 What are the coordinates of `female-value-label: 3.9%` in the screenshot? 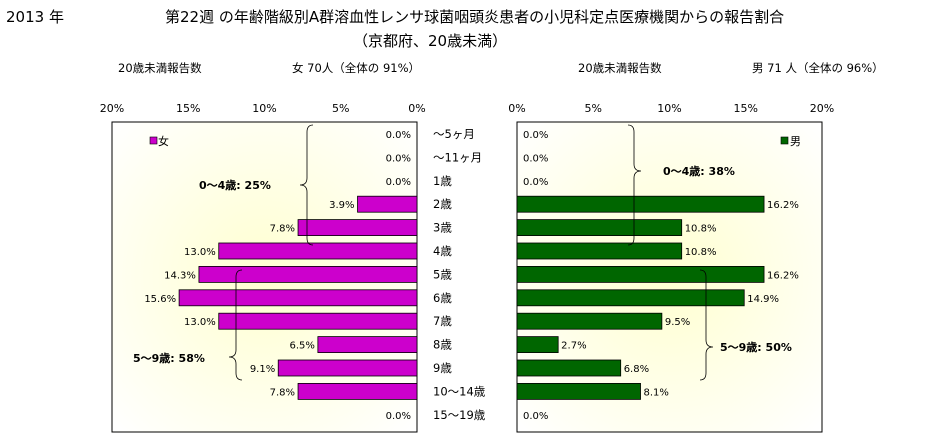 It's located at (341, 205).